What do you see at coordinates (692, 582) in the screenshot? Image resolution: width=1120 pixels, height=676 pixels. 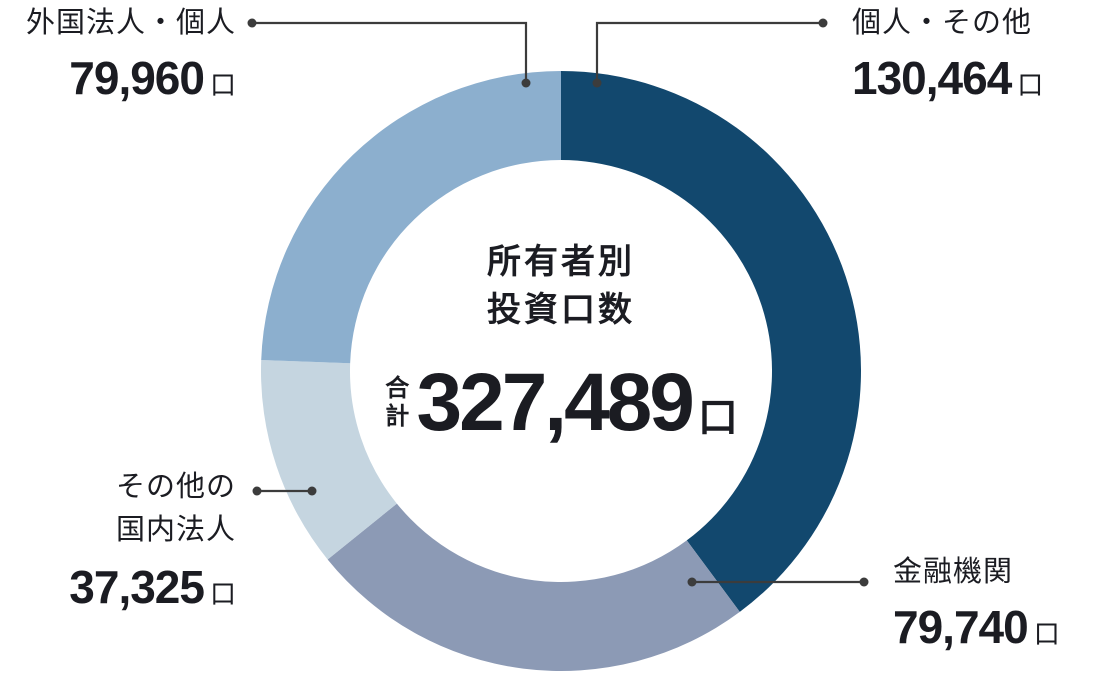 I see `leader-dot-financial-institutions-segment` at bounding box center [692, 582].